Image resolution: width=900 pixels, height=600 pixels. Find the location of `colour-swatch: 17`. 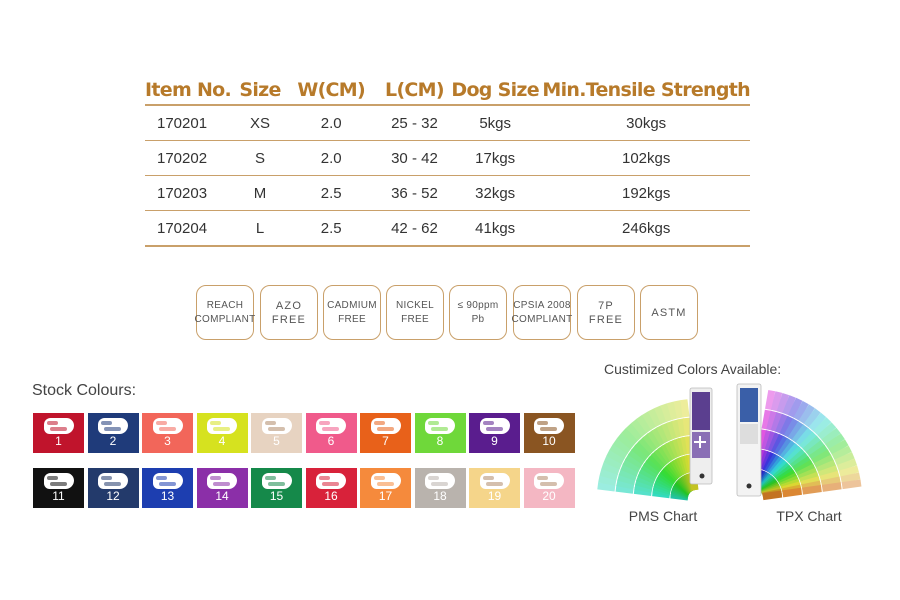

colour-swatch: 17 is located at coordinates (385, 488).